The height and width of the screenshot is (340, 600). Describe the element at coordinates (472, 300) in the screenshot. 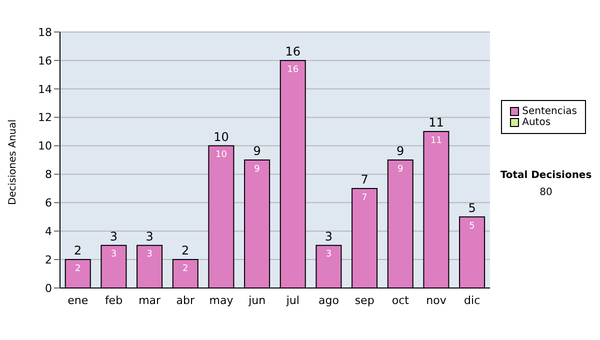

I see `x-tick-label: dic` at that location.